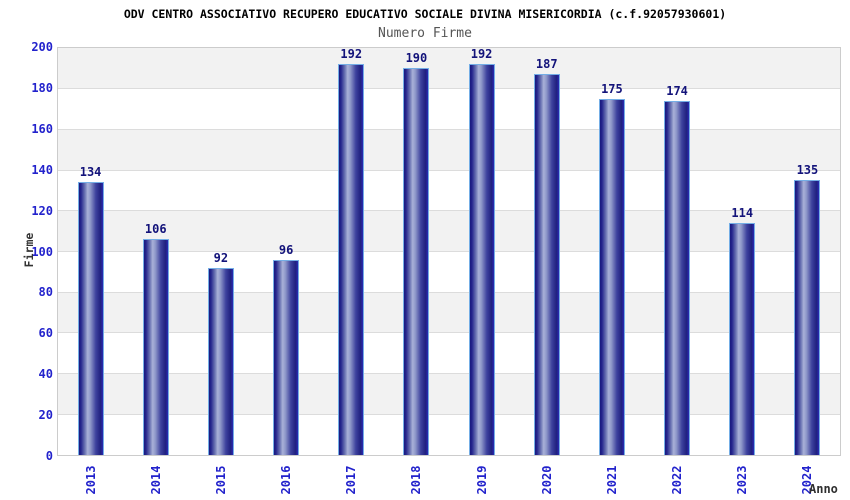  What do you see at coordinates (42, 210) in the screenshot?
I see `y-tick-label: 120` at bounding box center [42, 210].